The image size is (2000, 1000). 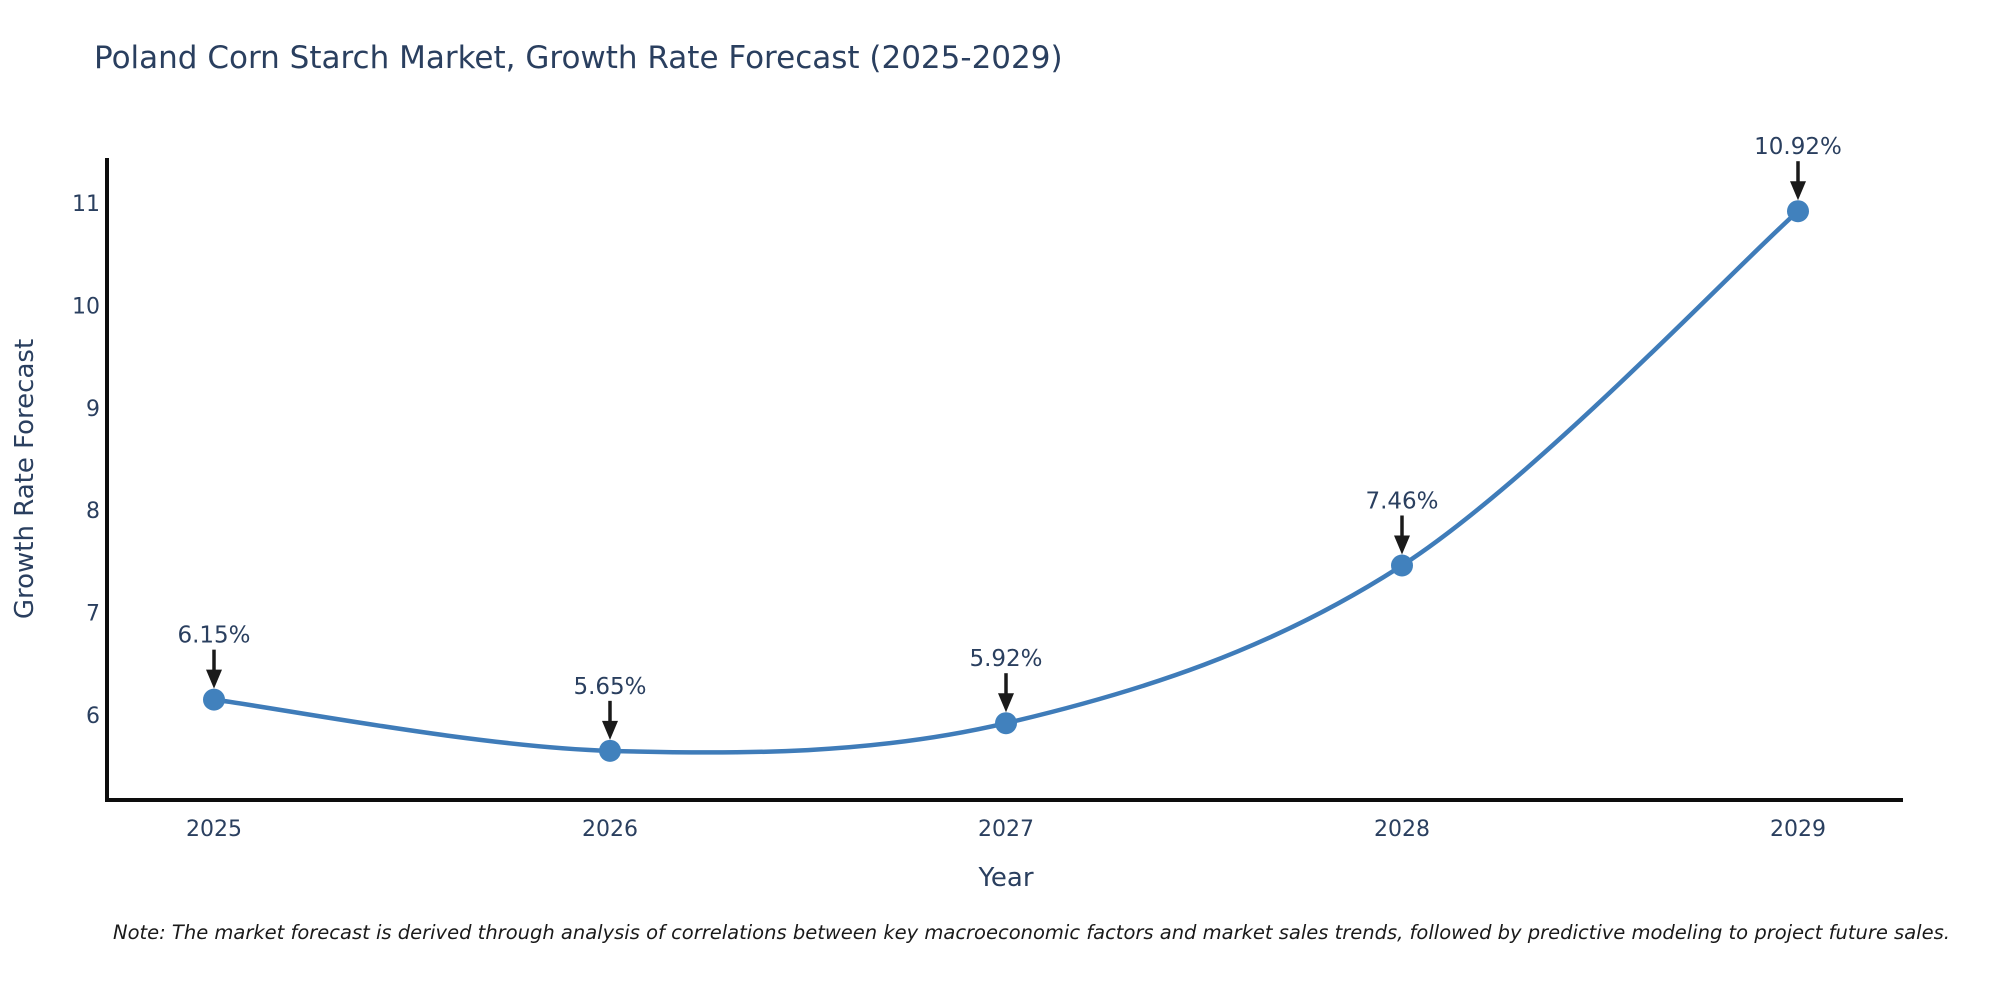 What do you see at coordinates (93, 511) in the screenshot?
I see `y-tick-label: 8` at bounding box center [93, 511].